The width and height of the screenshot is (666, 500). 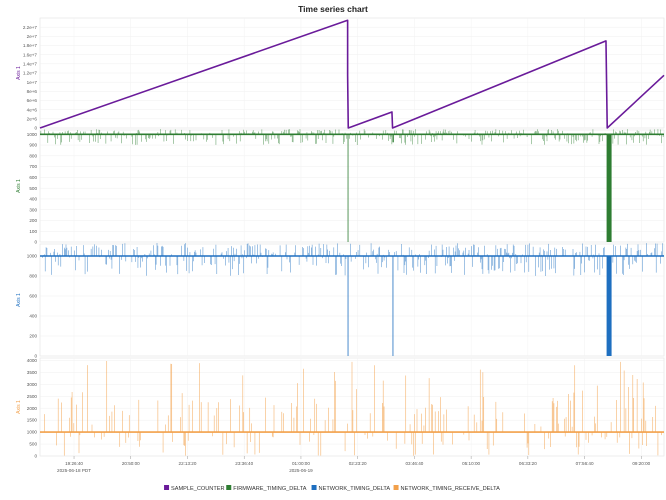 I want to click on x-tick-label: 09:20:00, so click(x=641, y=463).